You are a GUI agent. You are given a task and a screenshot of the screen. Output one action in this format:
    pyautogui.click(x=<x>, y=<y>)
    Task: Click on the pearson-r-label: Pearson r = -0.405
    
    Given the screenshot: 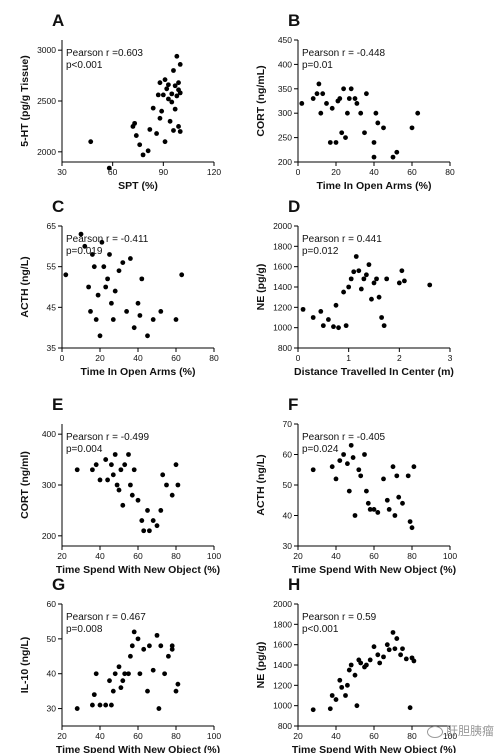 What is the action you would take?
    pyautogui.click(x=344, y=437)
    